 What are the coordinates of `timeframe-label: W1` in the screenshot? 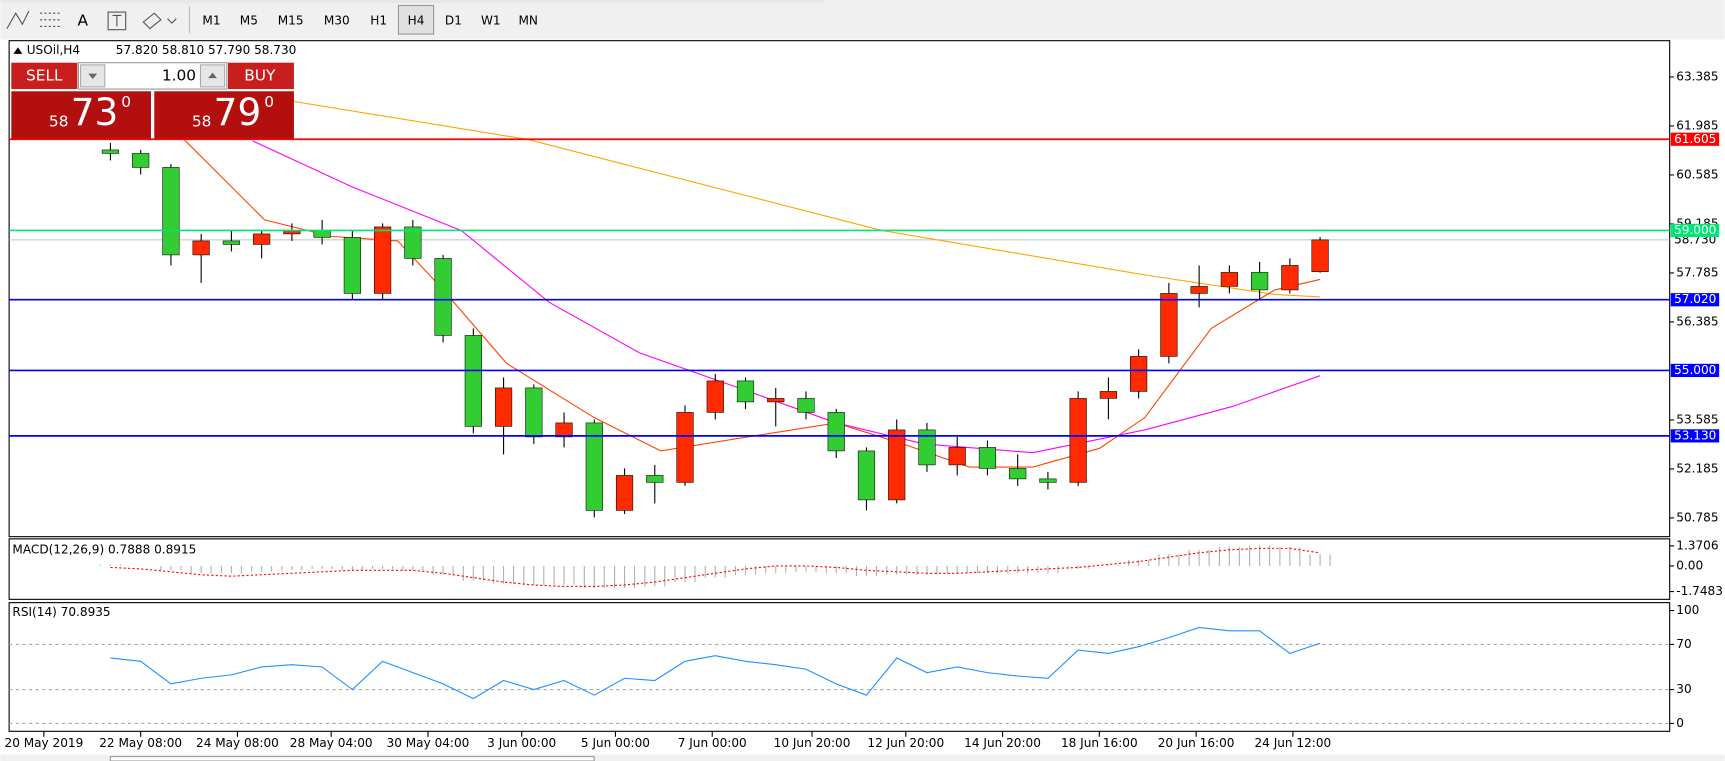 It's located at (491, 20).